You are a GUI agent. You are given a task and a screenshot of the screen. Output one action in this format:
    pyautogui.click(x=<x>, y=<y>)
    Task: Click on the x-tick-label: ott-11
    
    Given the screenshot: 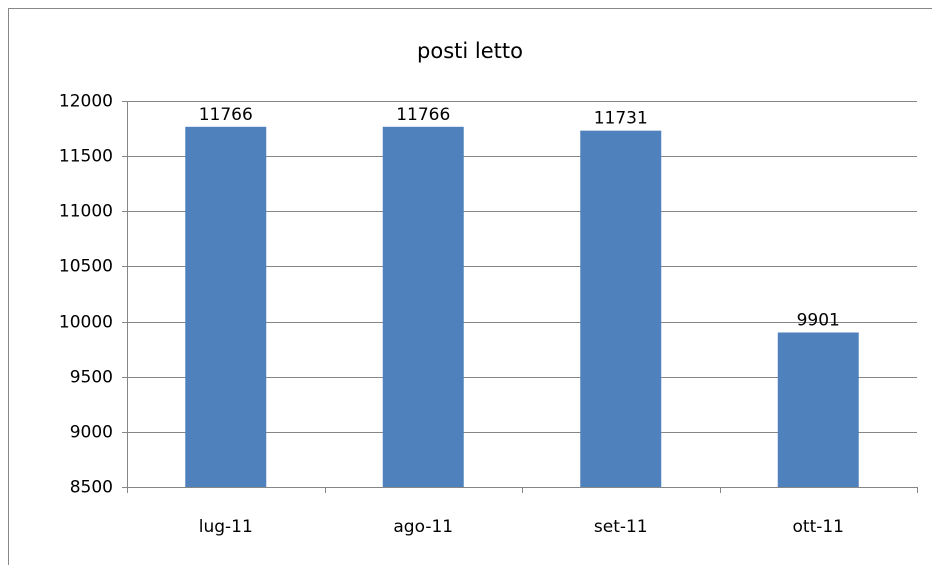 What is the action you would take?
    pyautogui.click(x=819, y=527)
    